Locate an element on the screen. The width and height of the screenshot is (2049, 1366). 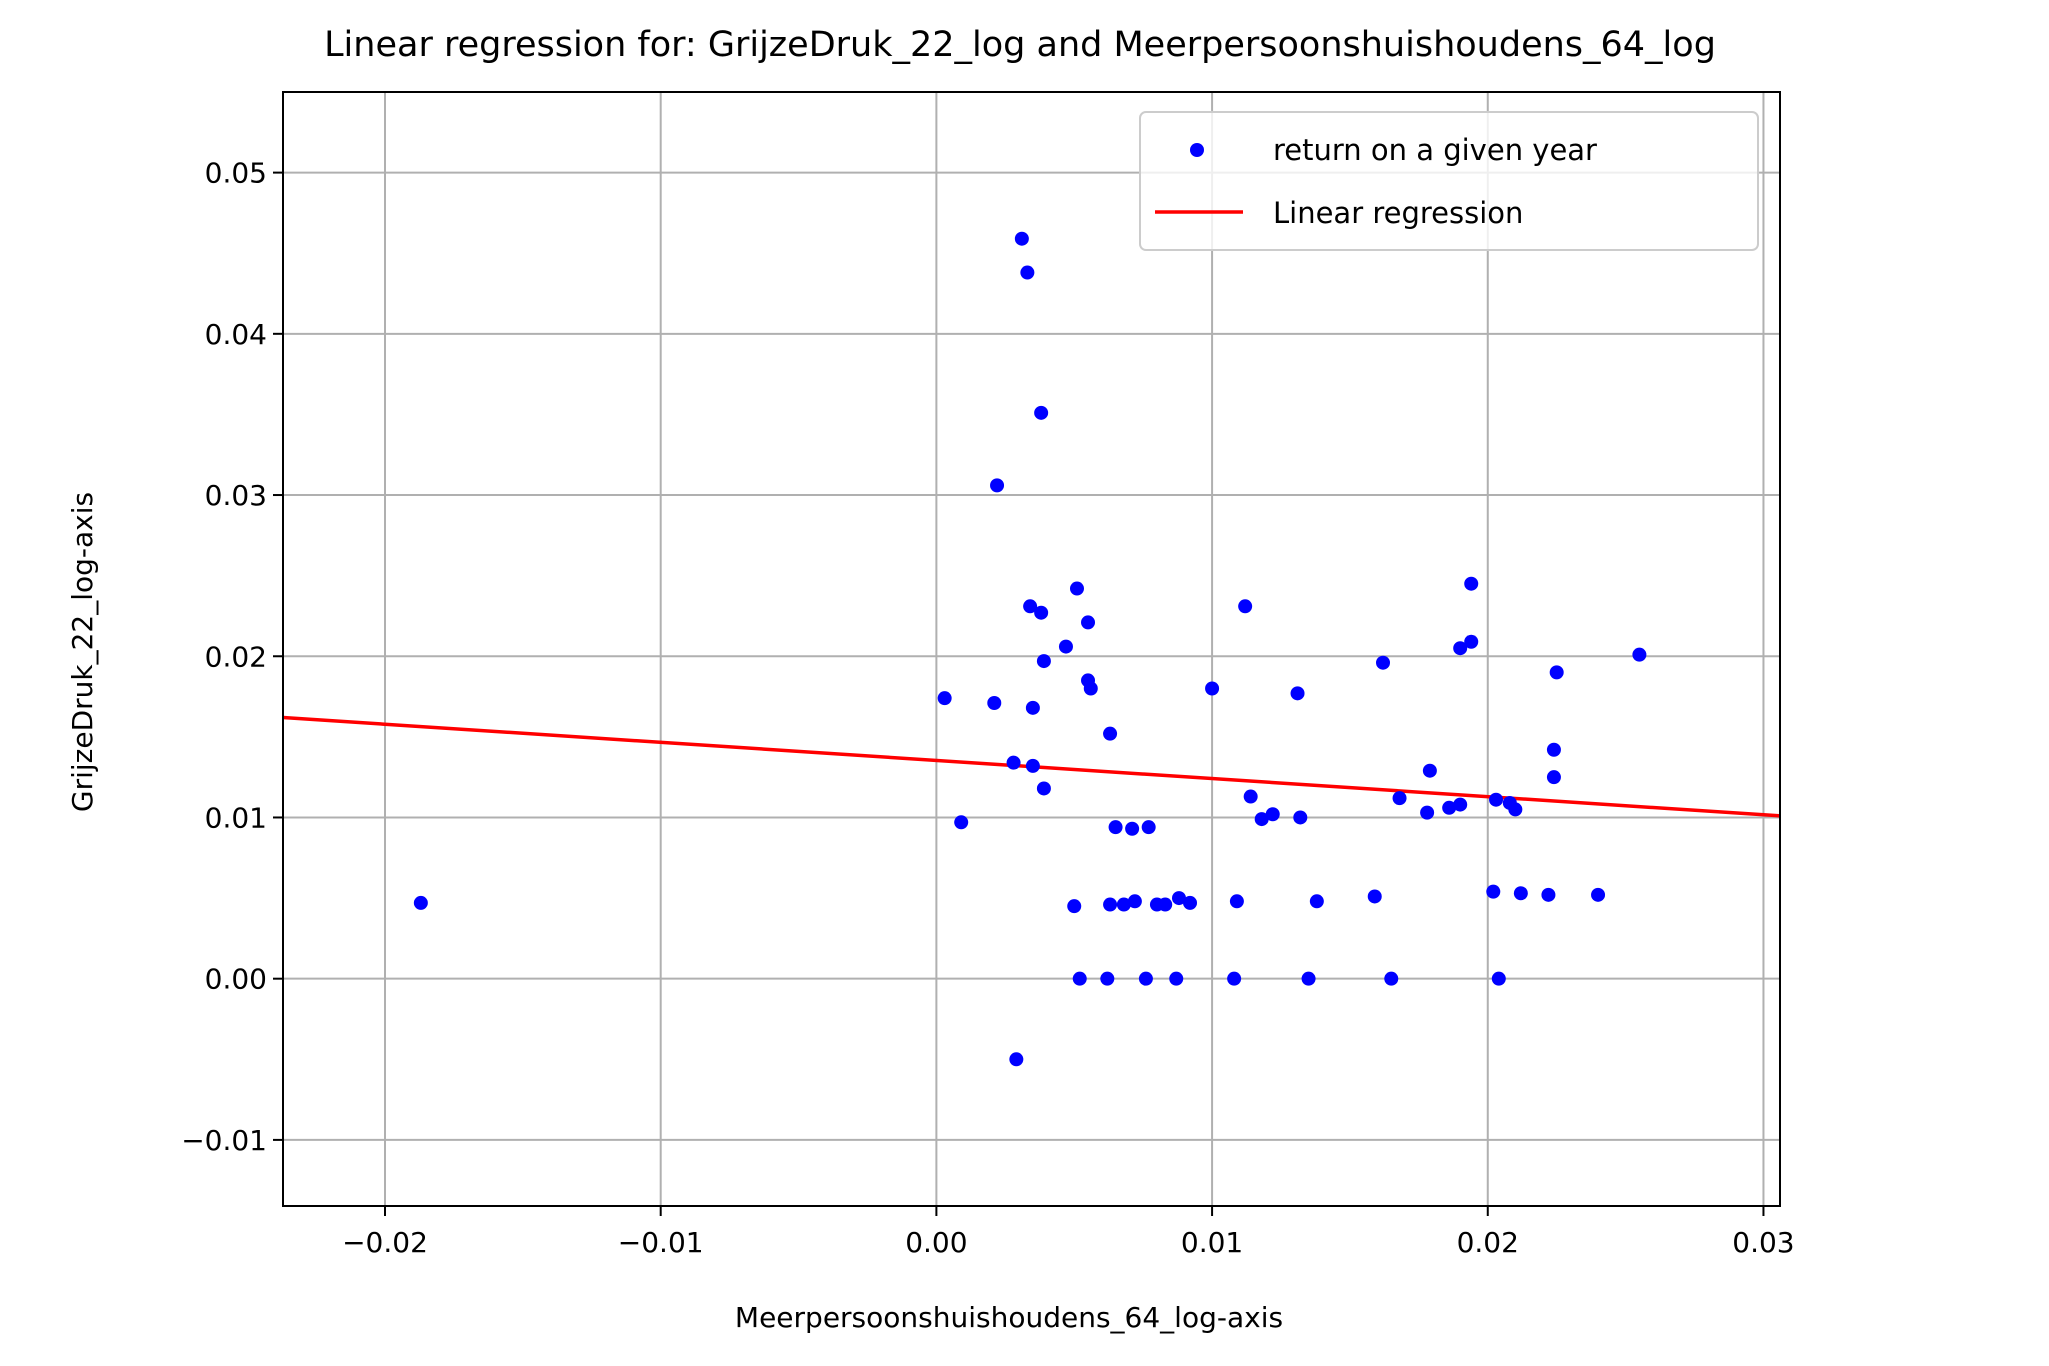
legend: return on a given year Linear regression is located at coordinates (1449, 181).